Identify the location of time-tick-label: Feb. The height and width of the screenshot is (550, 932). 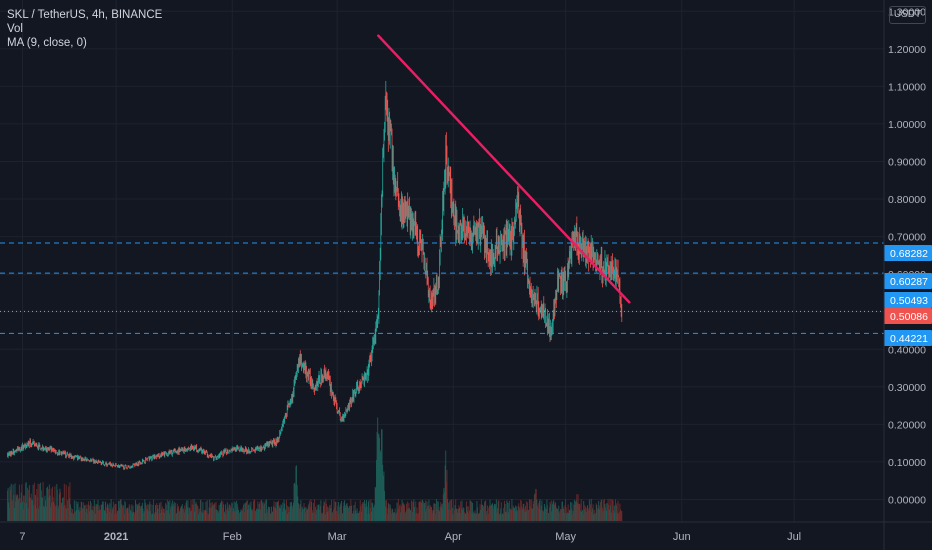
(232, 537).